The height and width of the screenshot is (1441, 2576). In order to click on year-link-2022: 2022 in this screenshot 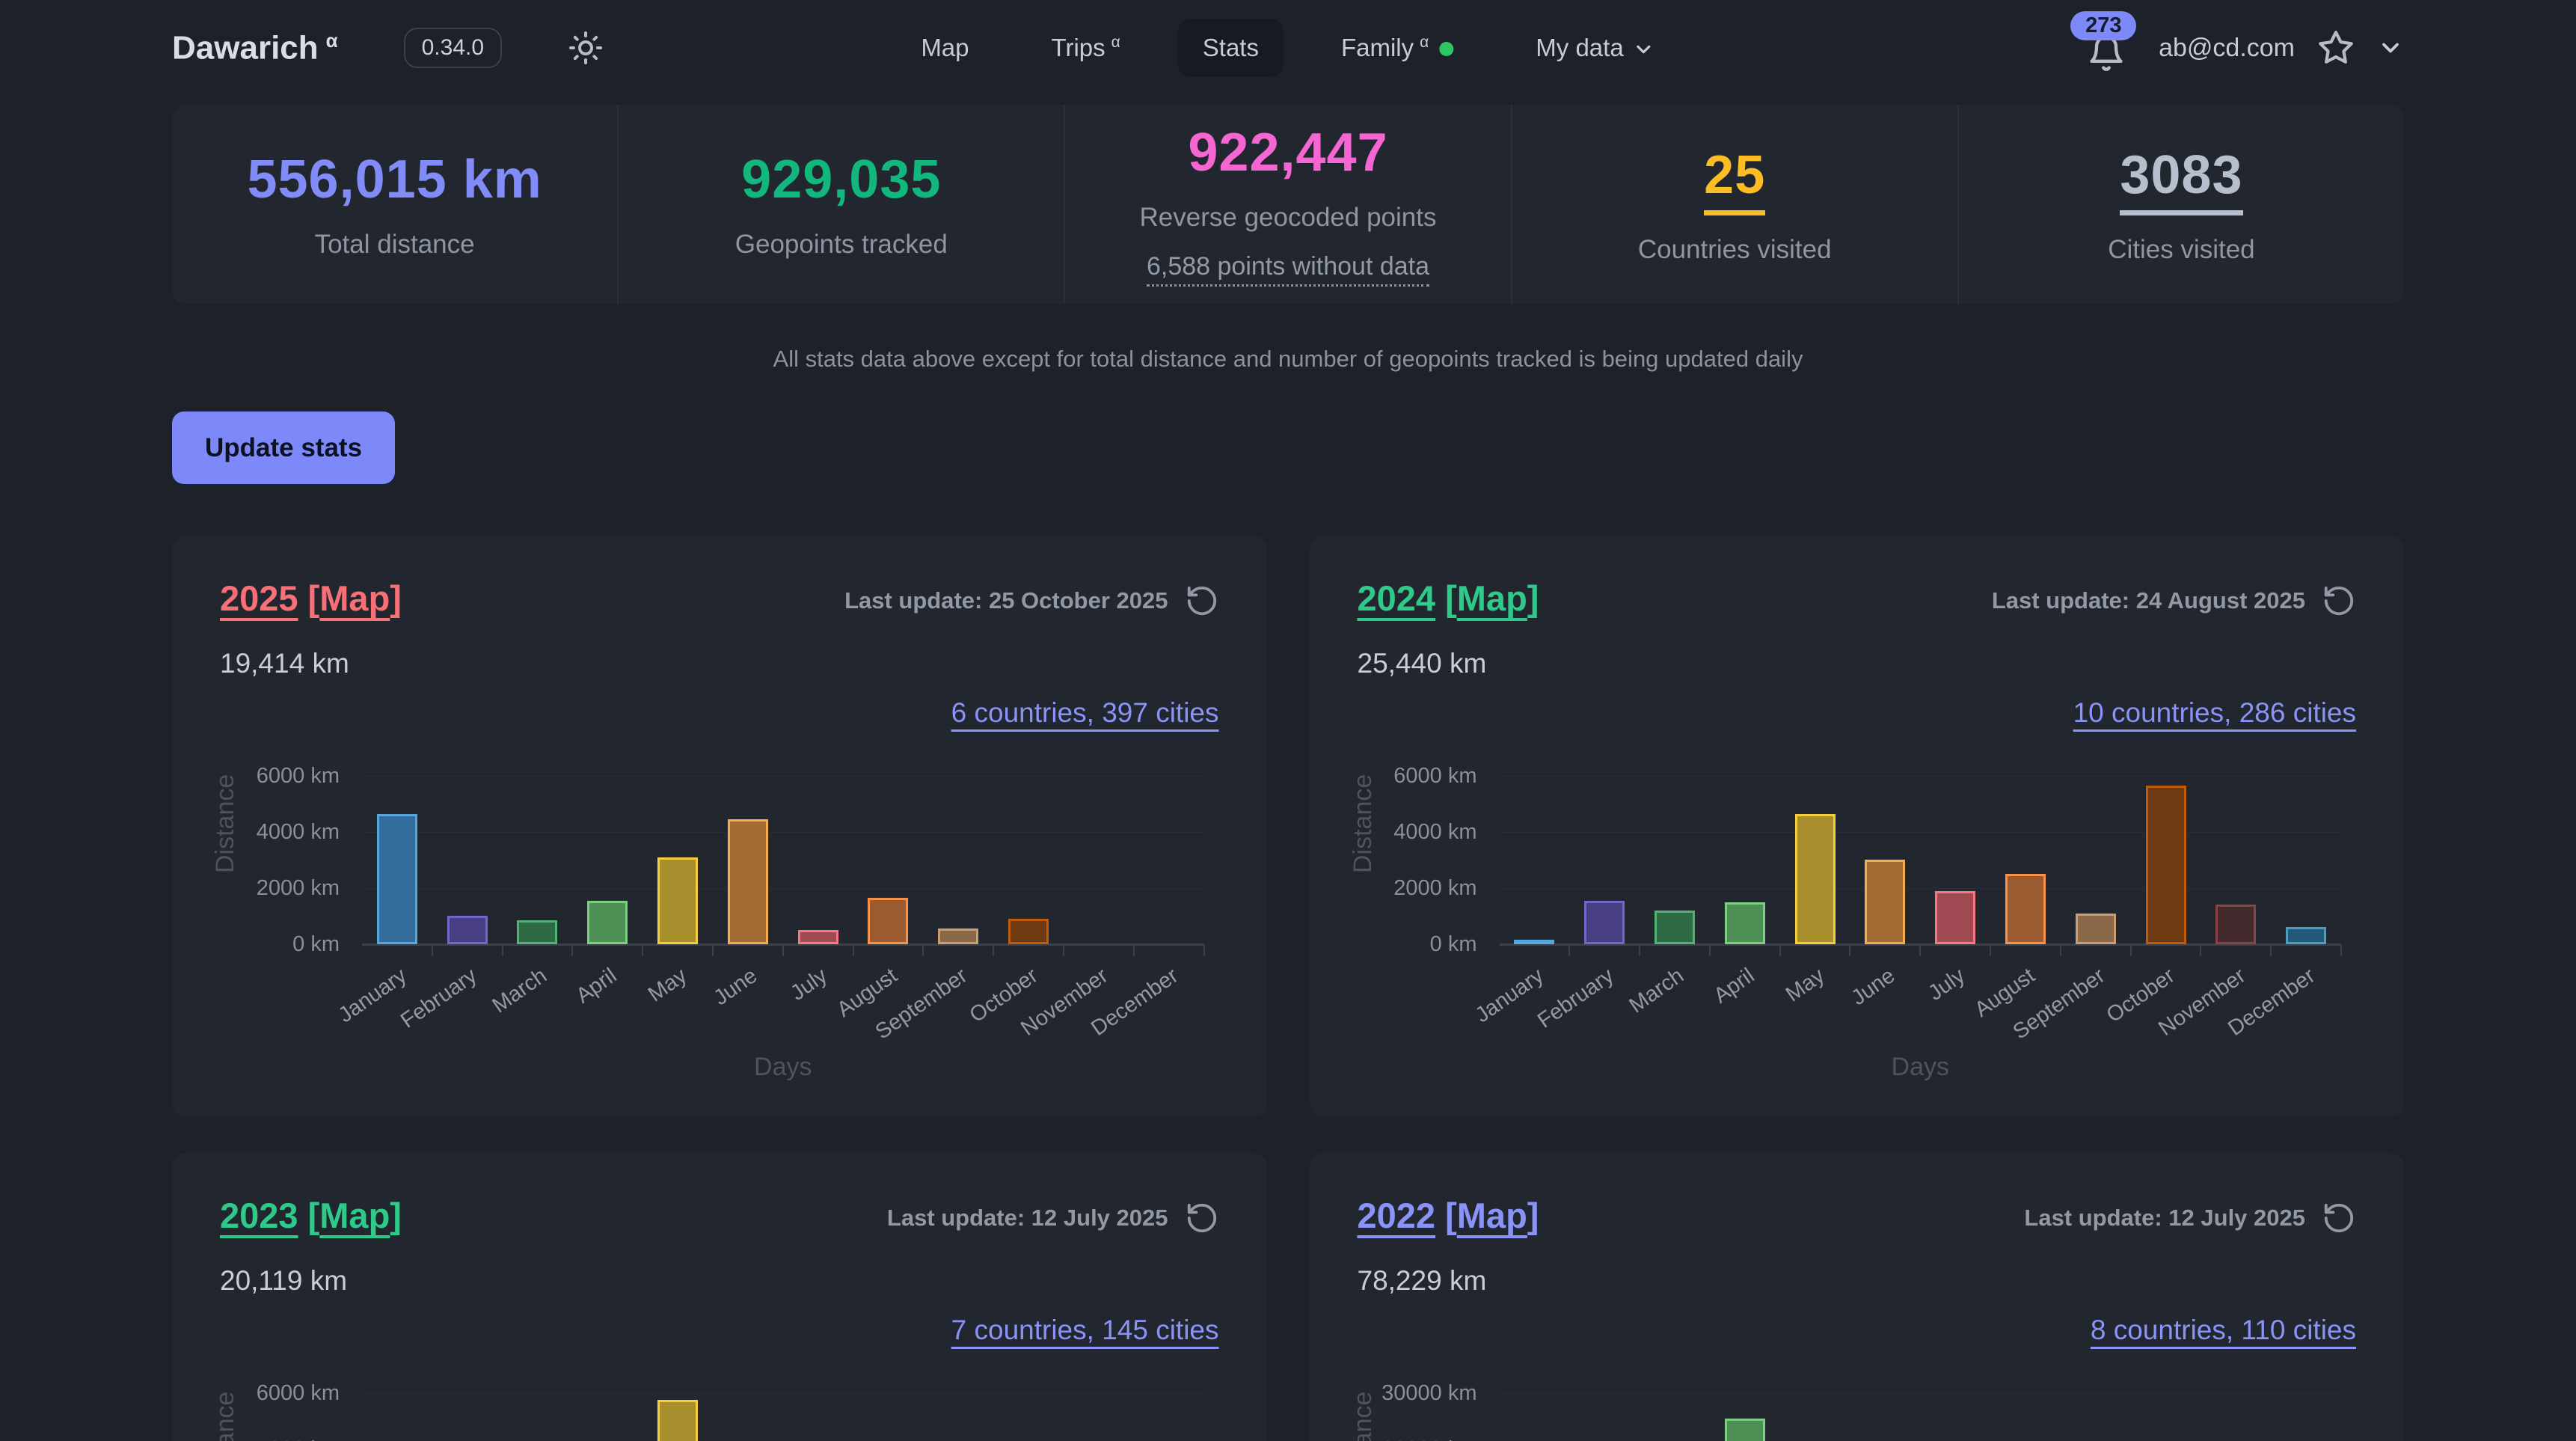, I will do `click(1396, 1215)`.